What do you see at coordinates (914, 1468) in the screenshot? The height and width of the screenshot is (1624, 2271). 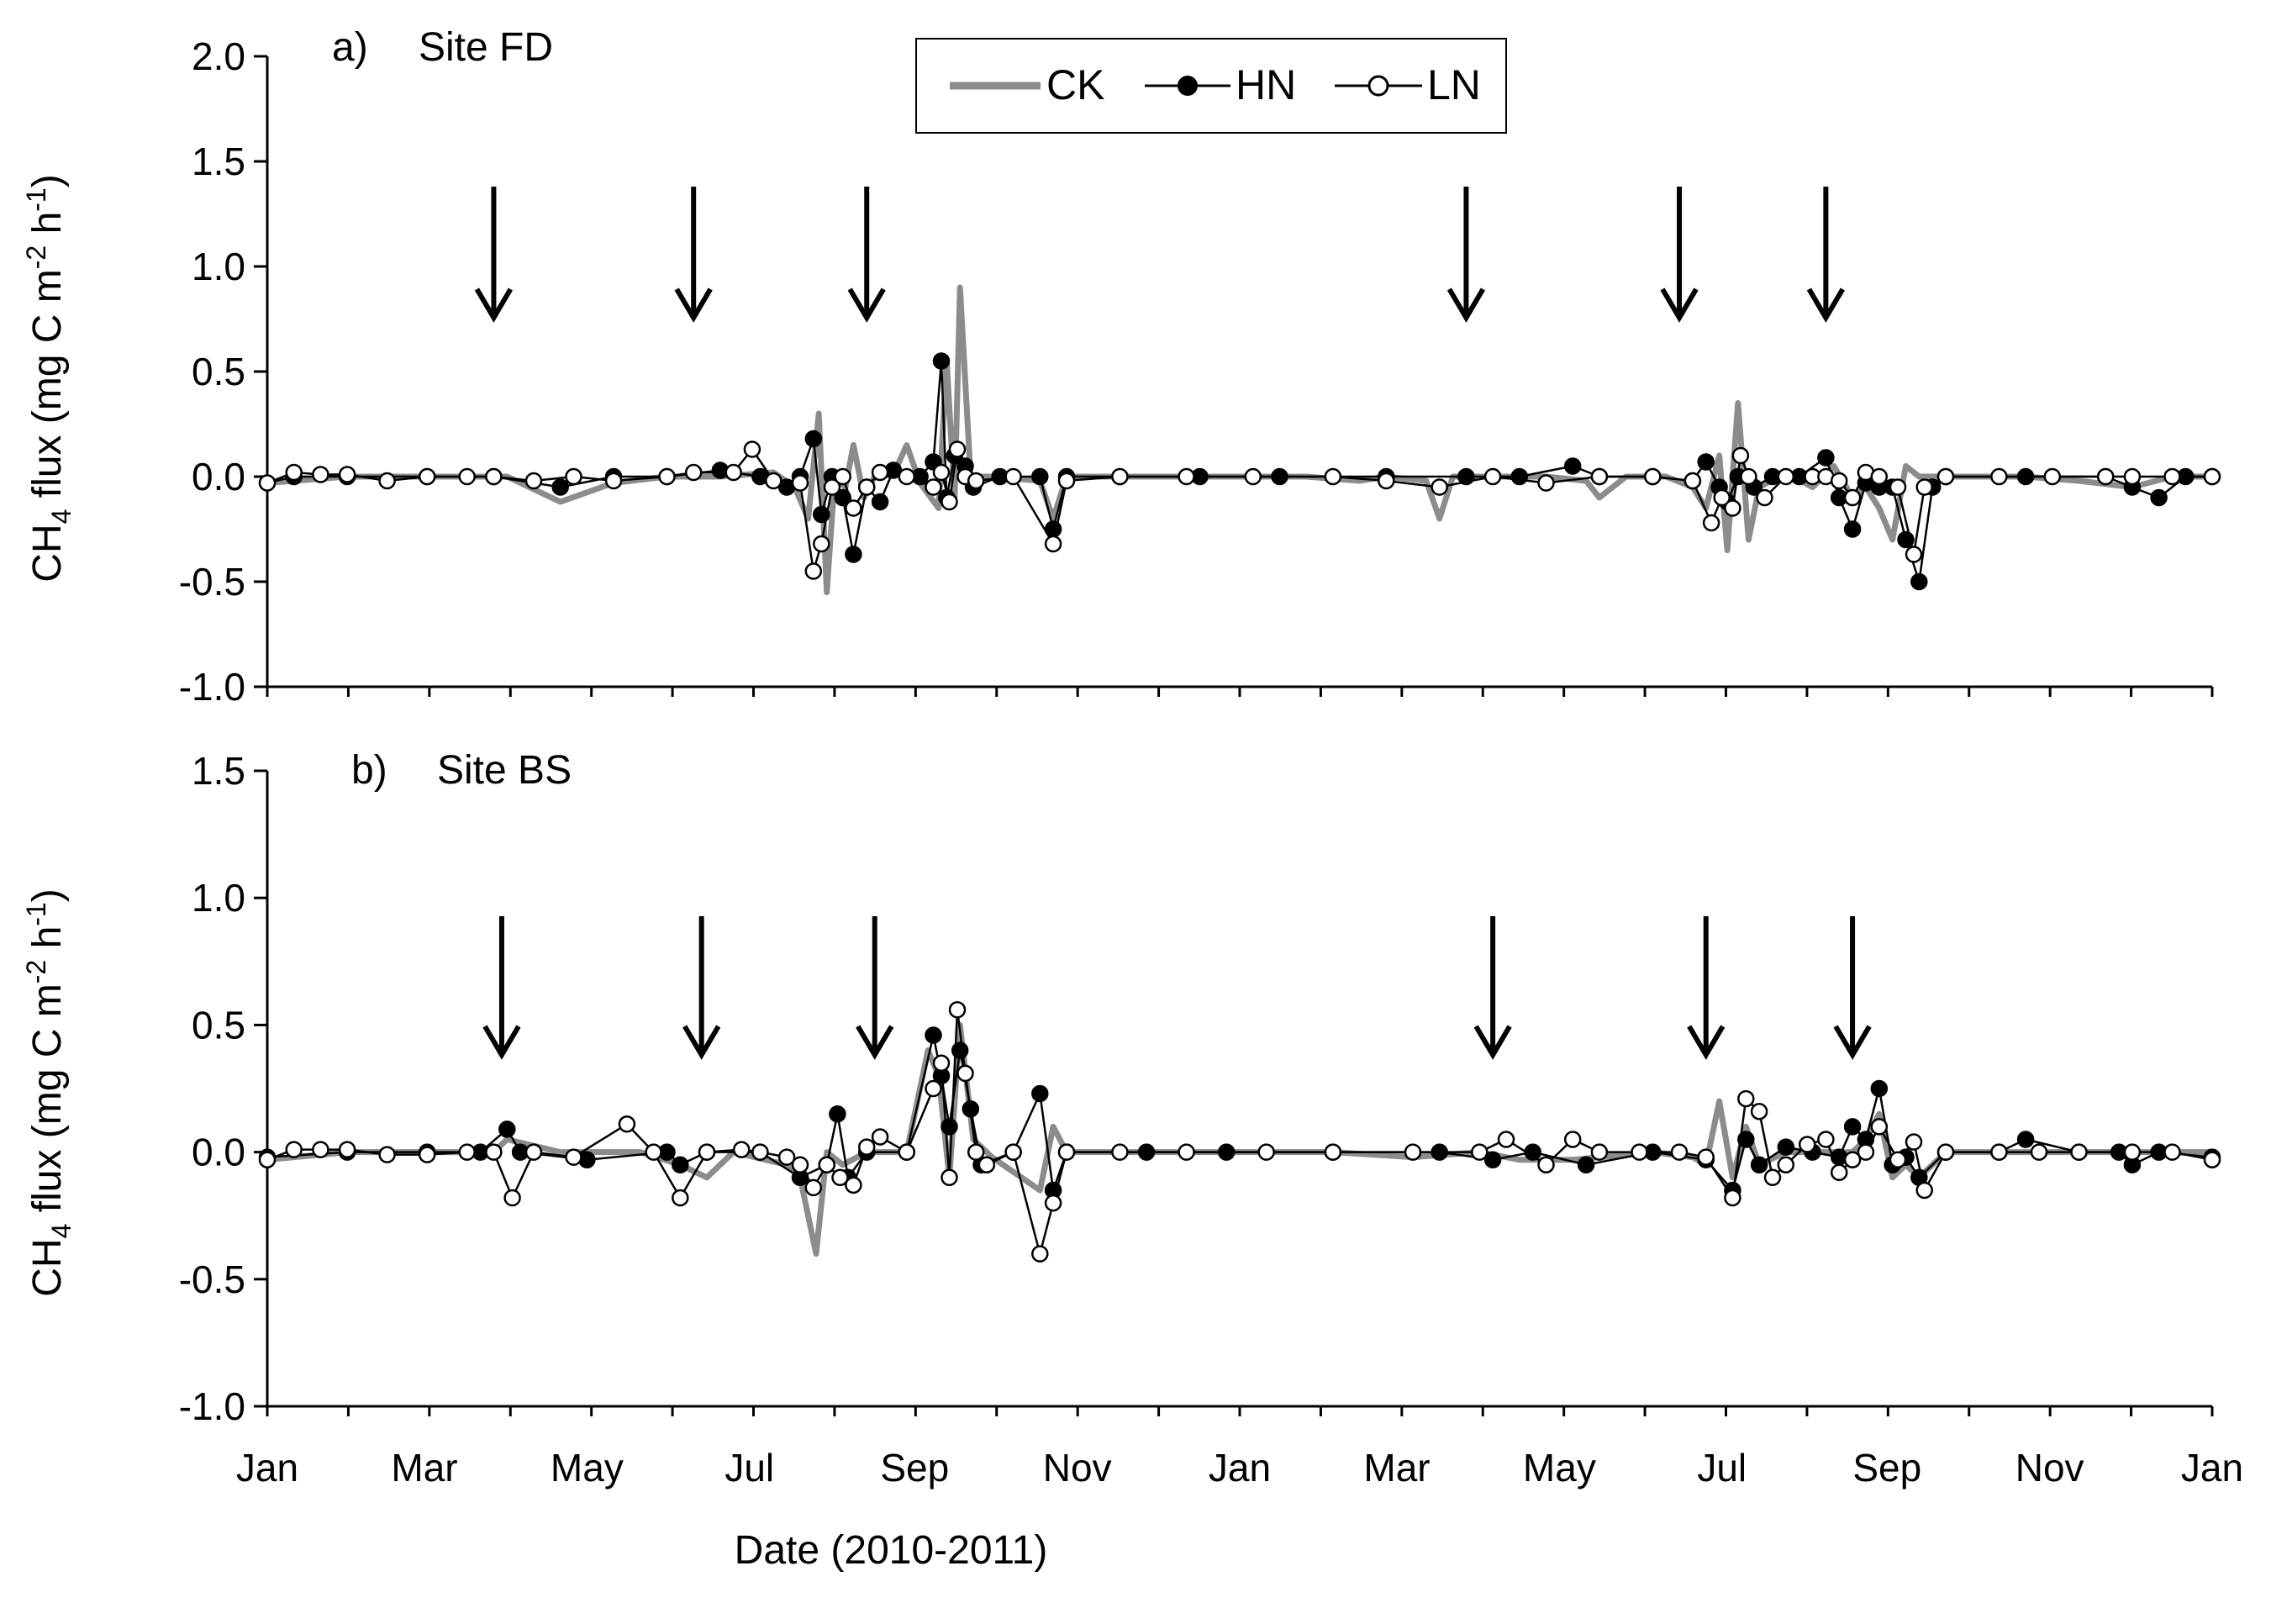 I see `x-tick-label: Sep` at bounding box center [914, 1468].